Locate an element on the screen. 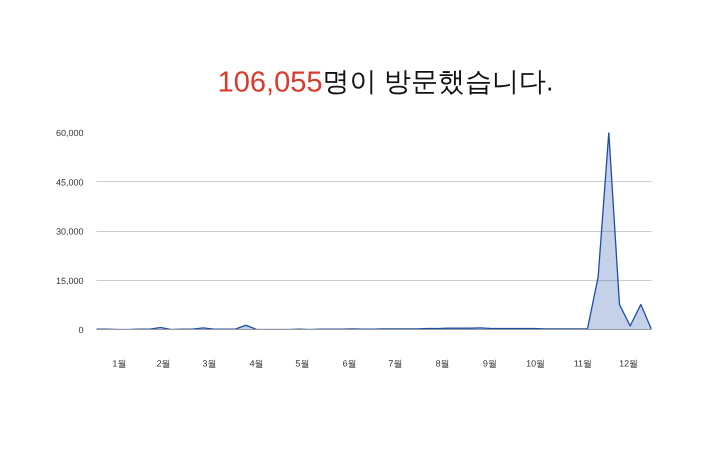  x-tick-label: 8월 is located at coordinates (443, 363).